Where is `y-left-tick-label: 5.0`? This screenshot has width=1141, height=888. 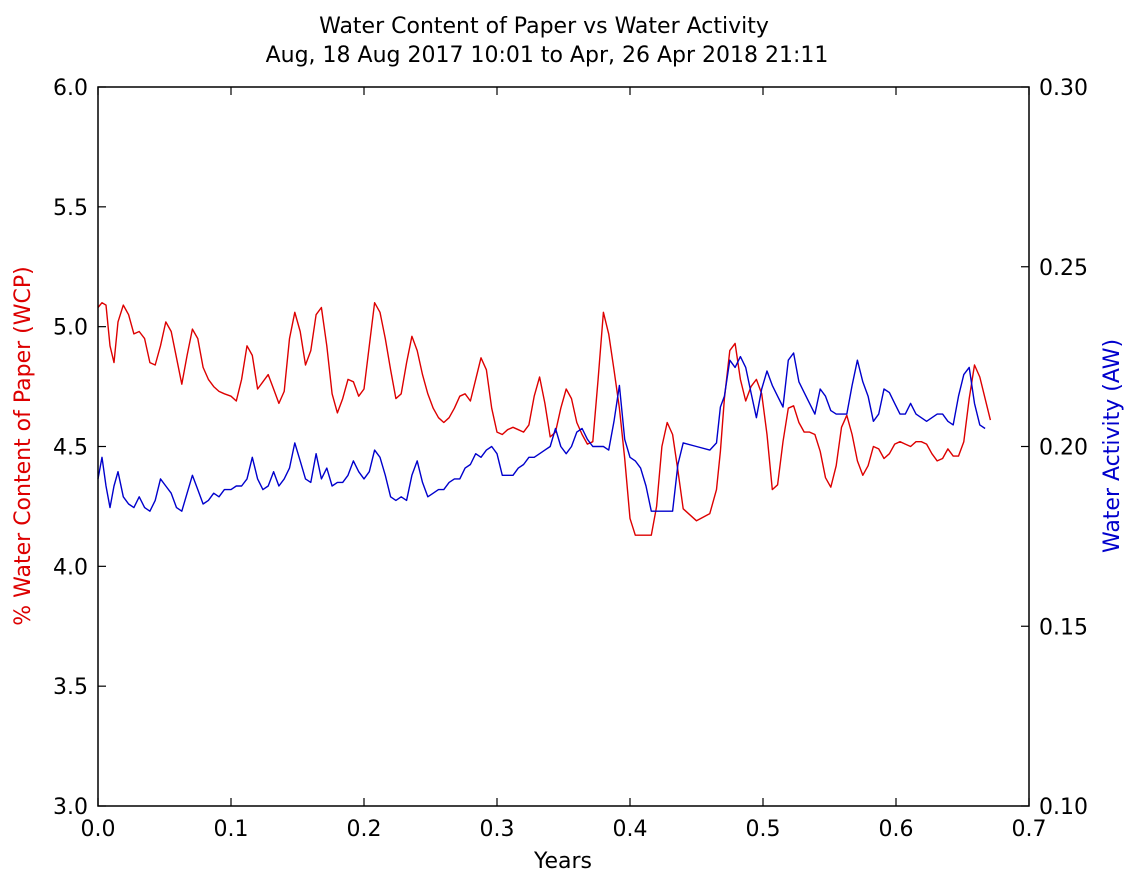 y-left-tick-label: 5.0 is located at coordinates (70, 328).